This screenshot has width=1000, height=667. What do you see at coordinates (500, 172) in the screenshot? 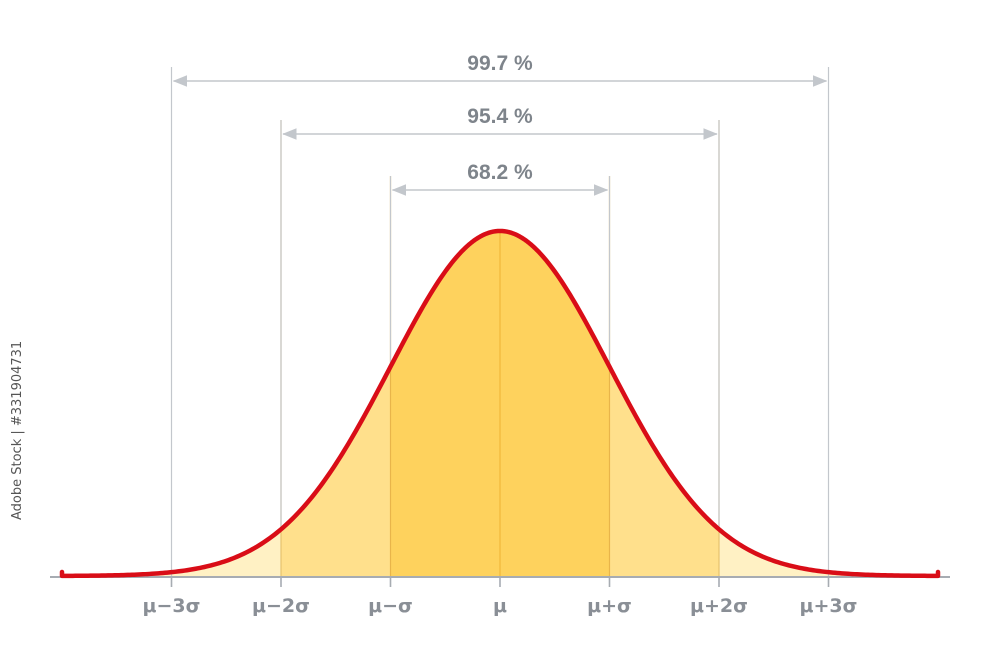
I see `interval-label-1sigma: 68.2 %` at bounding box center [500, 172].